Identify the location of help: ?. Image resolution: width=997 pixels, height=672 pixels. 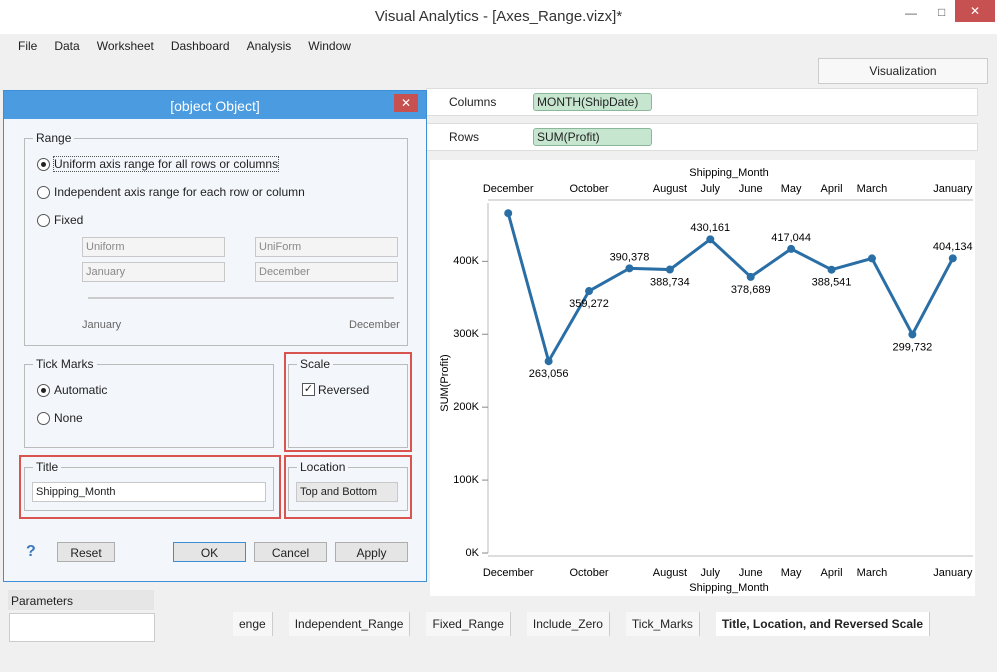
(31, 551).